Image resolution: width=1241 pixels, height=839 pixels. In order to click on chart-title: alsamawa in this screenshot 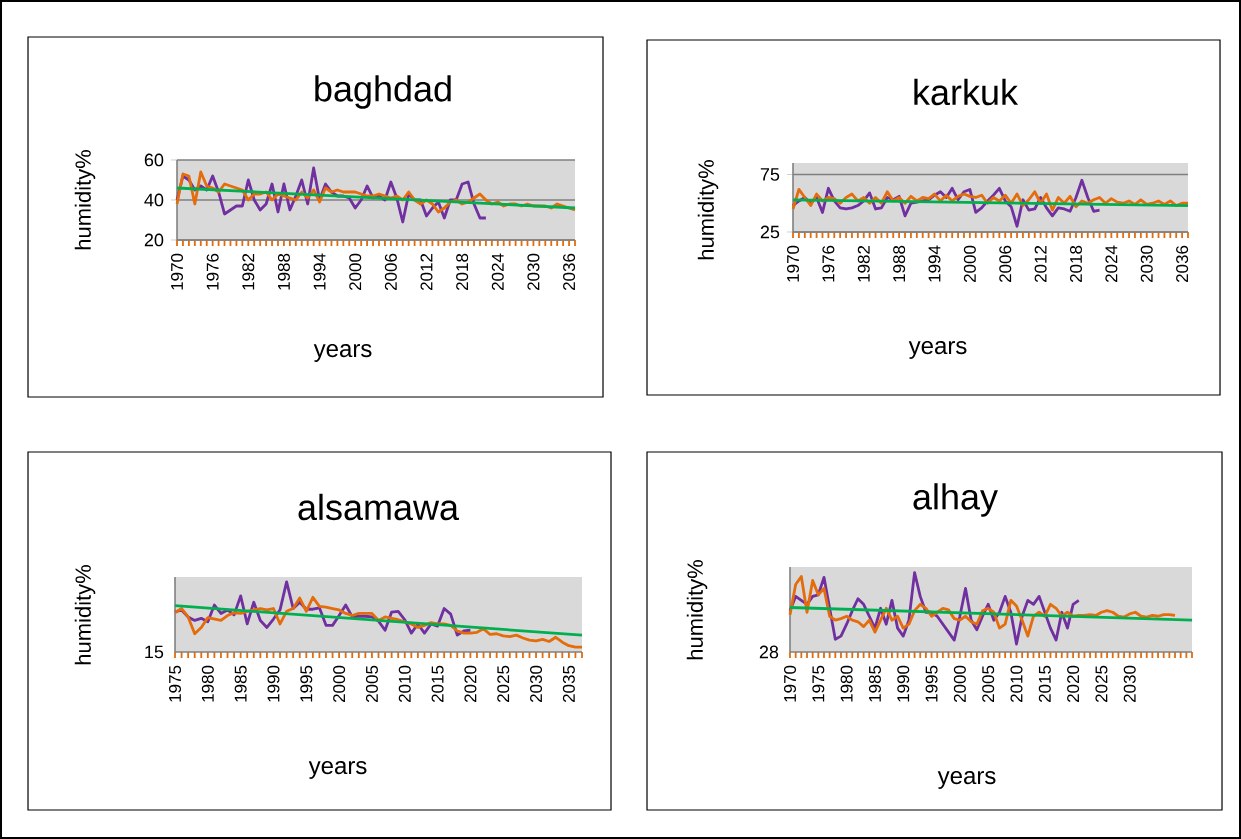, I will do `click(379, 507)`.